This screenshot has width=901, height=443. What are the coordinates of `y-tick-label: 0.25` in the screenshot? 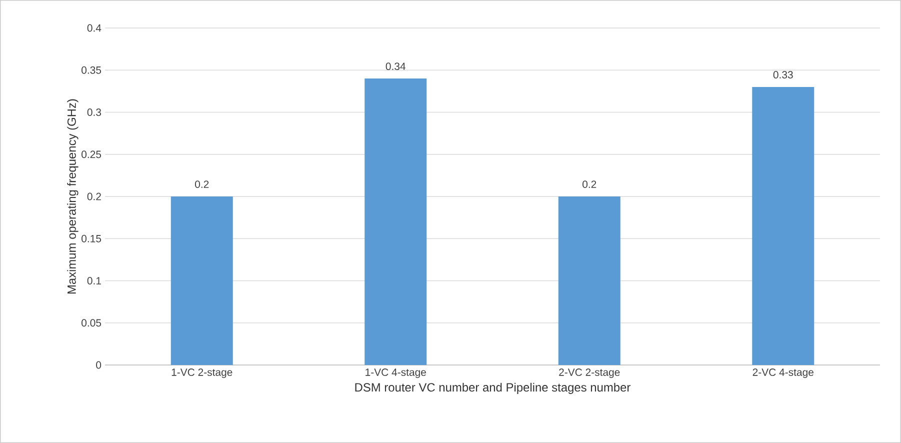 It's located at (92, 154).